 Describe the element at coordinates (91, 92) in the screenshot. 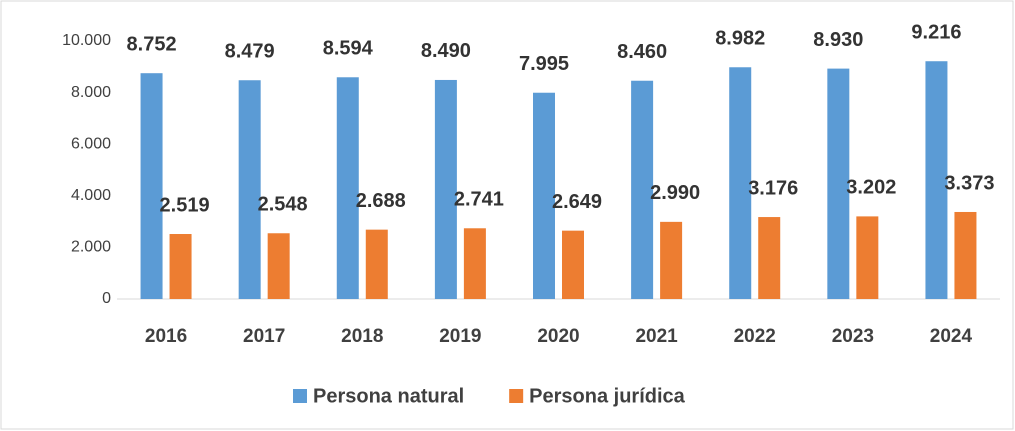

I see `y-tick-label: 8.000` at that location.